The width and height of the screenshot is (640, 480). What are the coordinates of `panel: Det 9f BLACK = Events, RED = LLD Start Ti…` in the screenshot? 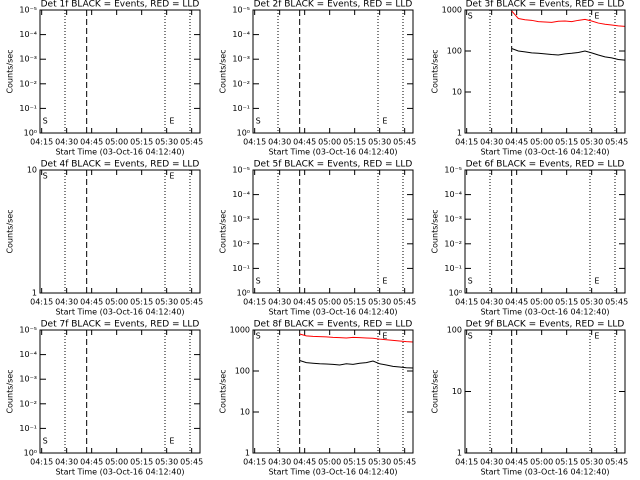 It's located at (530, 398).